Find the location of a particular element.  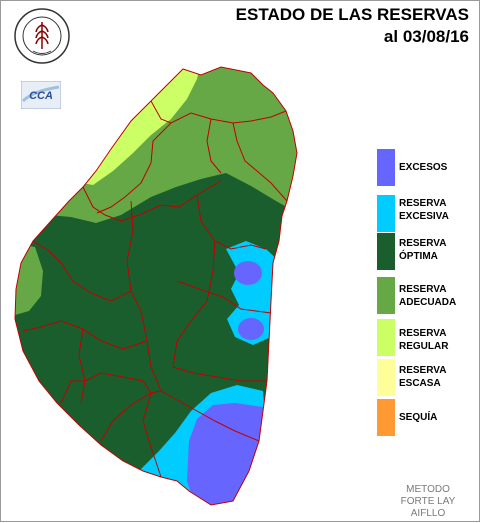

bolsa-de-cereales-seal-icon is located at coordinates (42, 36).